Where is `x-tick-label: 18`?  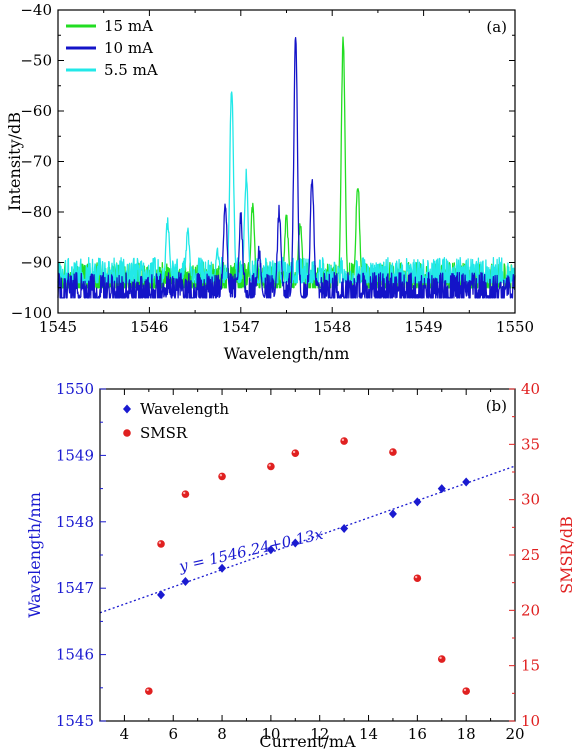 x-tick-label: 18 is located at coordinates (466, 734).